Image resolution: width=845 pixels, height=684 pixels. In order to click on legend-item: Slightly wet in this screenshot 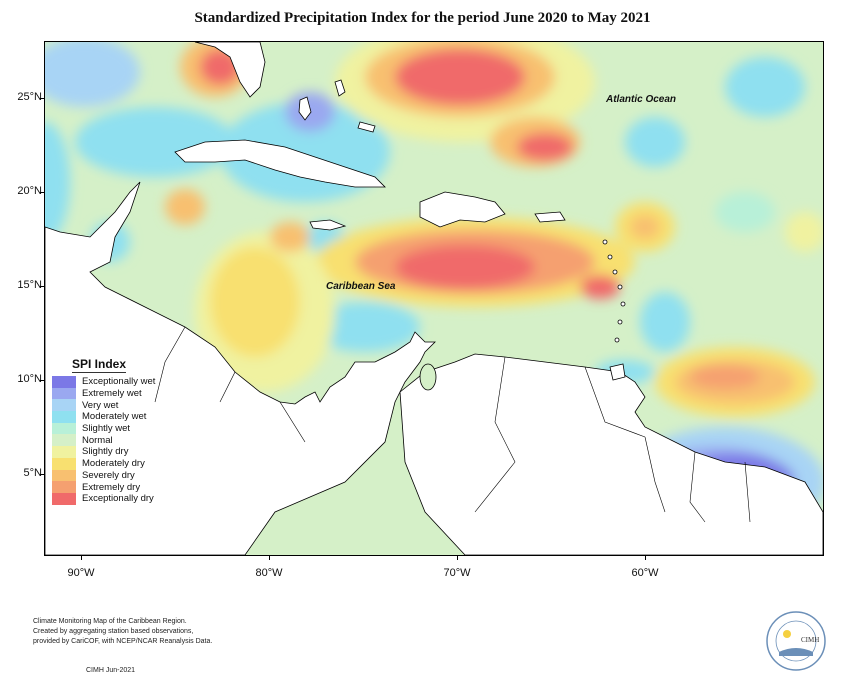, I will do `click(132, 428)`.